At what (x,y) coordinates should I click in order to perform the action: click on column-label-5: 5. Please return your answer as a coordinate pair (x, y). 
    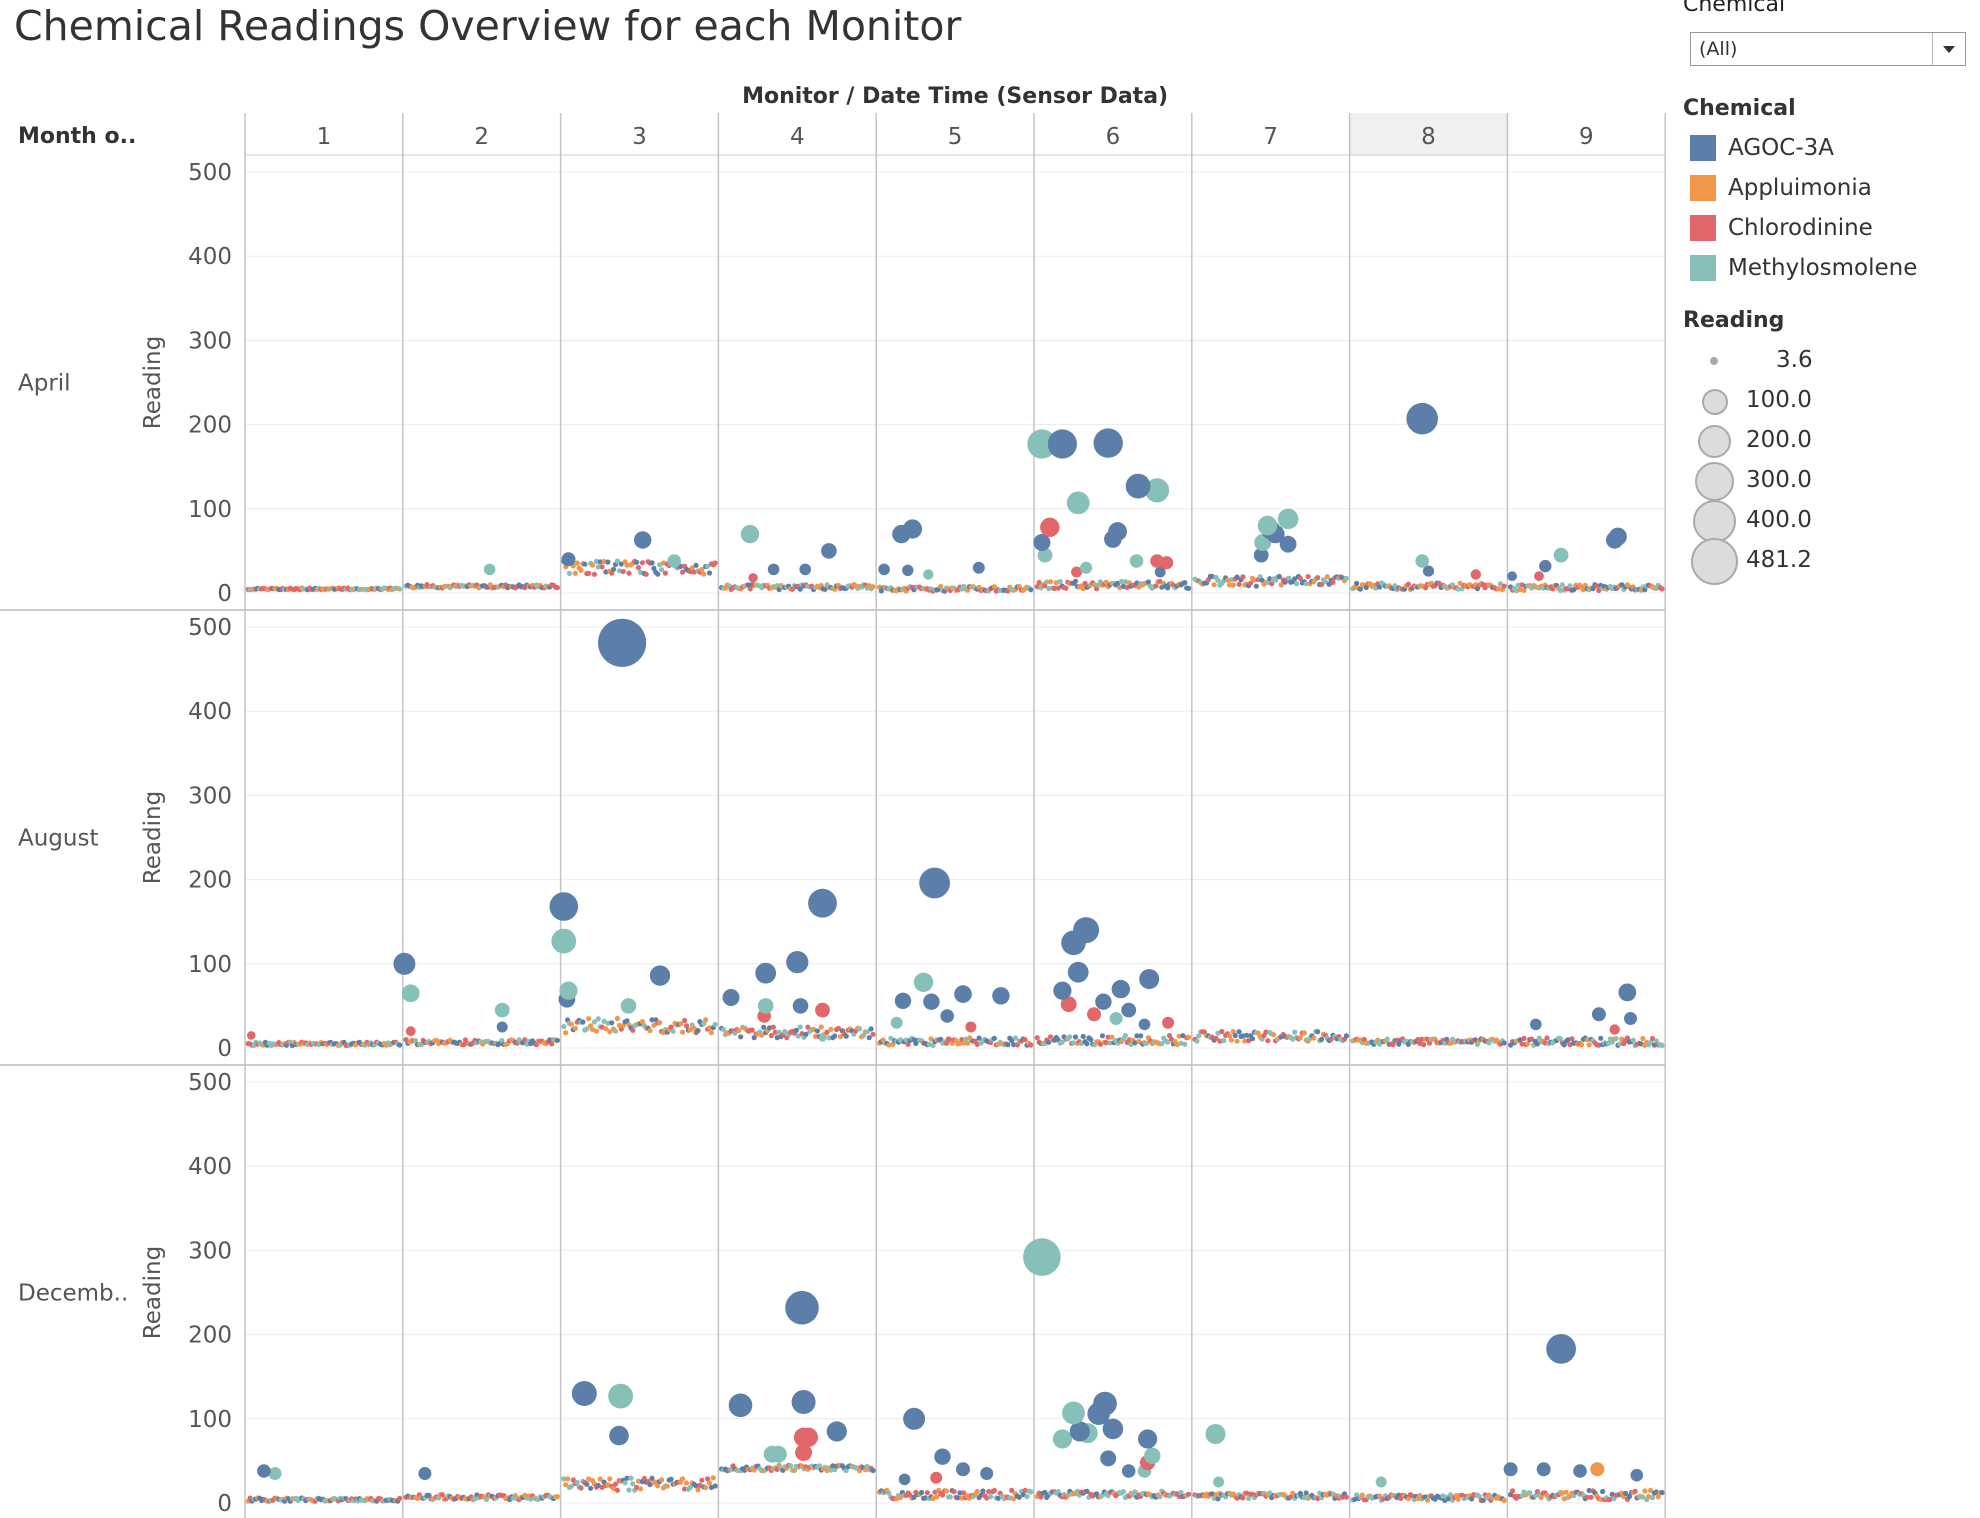
    Looking at the image, I should click on (955, 137).